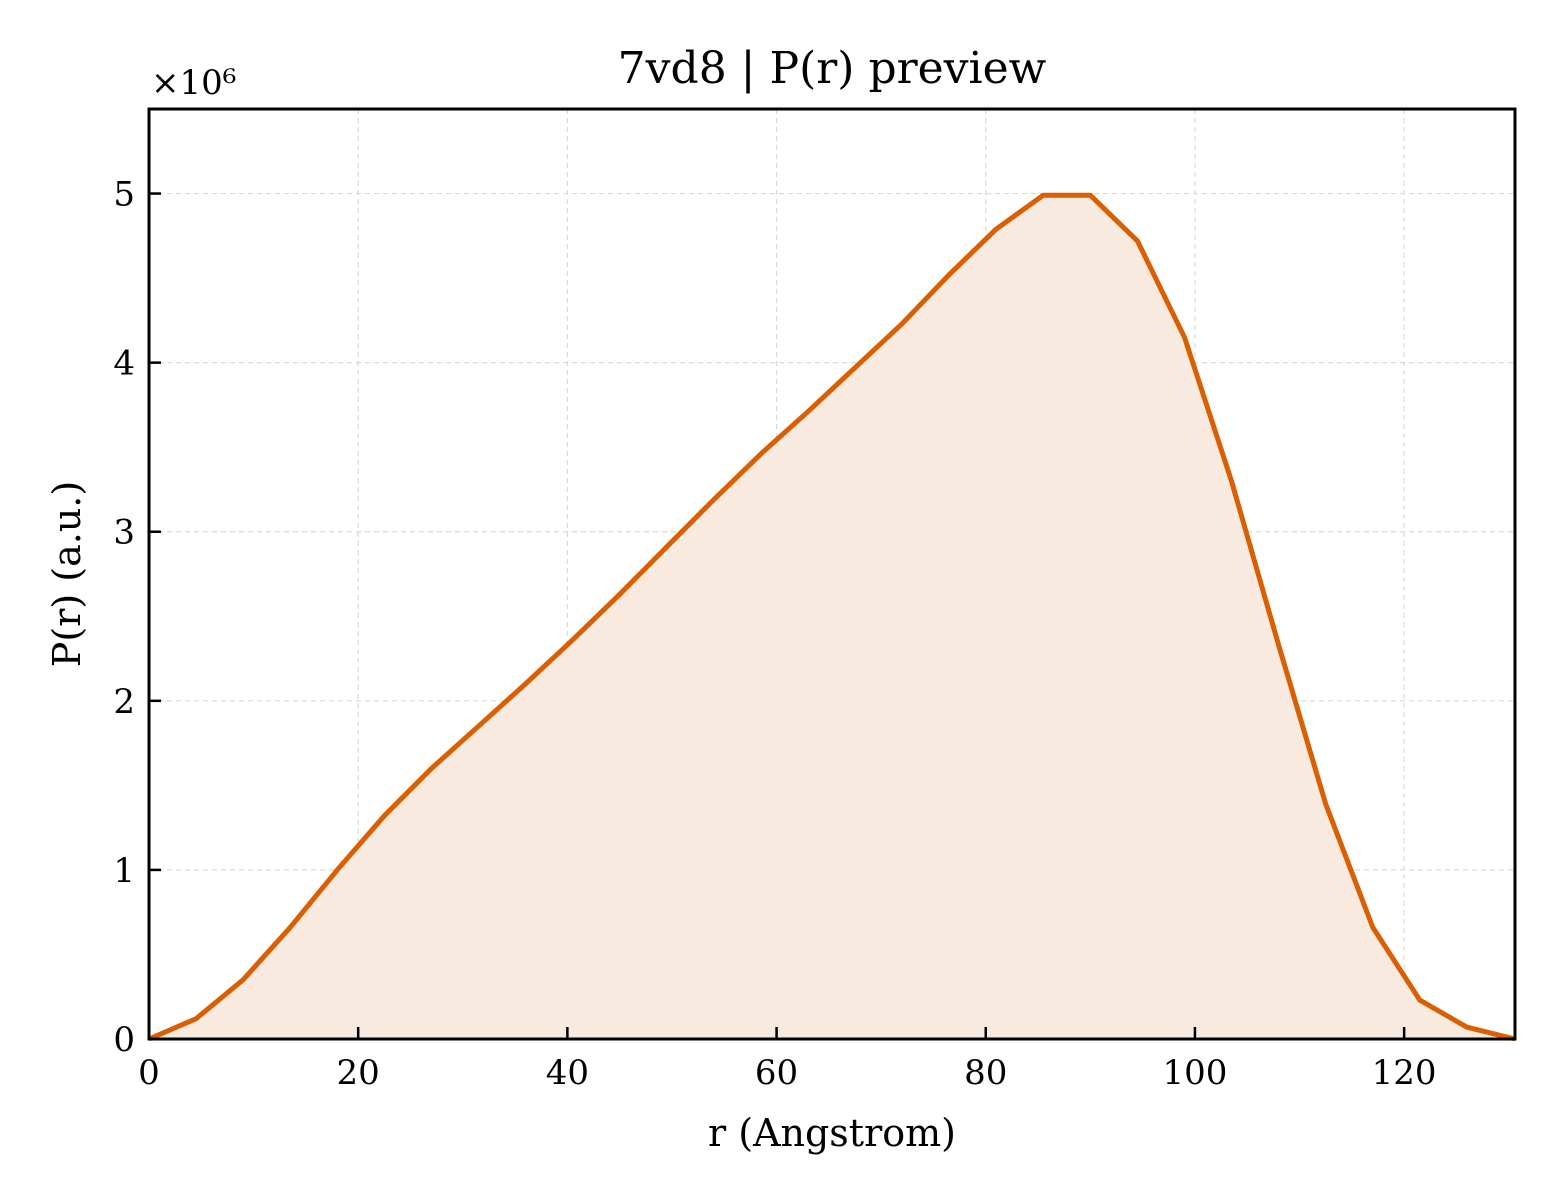 The height and width of the screenshot is (1200, 1560). Describe the element at coordinates (124, 1040) in the screenshot. I see `y-tick-label: 0` at that location.